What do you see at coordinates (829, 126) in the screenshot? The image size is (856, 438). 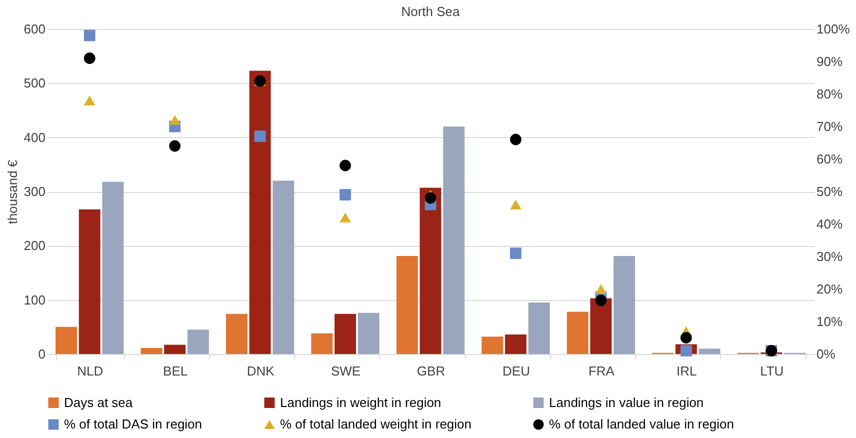 I see `y2-tick-label: 70%` at bounding box center [829, 126].